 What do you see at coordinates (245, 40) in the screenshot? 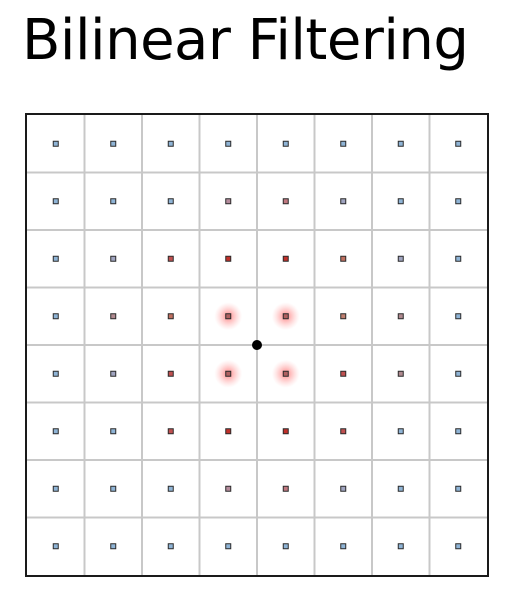
I see `slide-title: Bilinear Filtering` at bounding box center [245, 40].